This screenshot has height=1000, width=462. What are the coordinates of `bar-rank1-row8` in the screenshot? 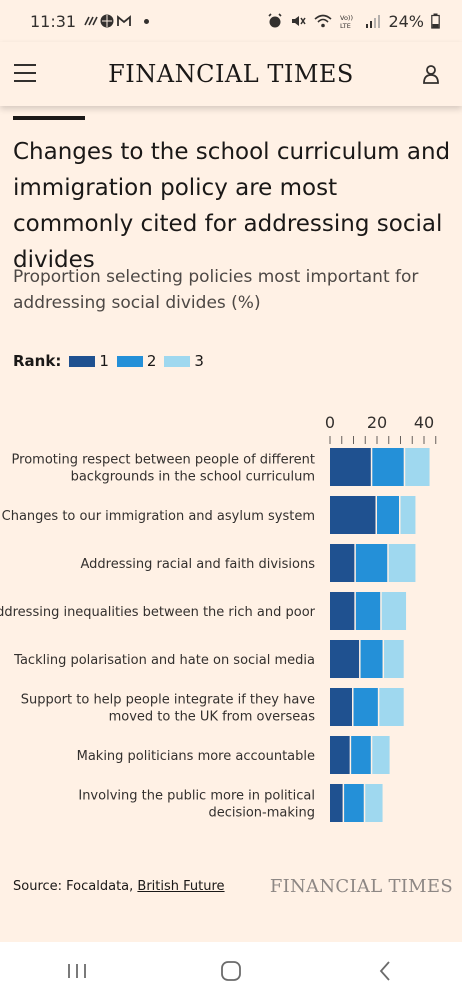 It's located at (336, 803).